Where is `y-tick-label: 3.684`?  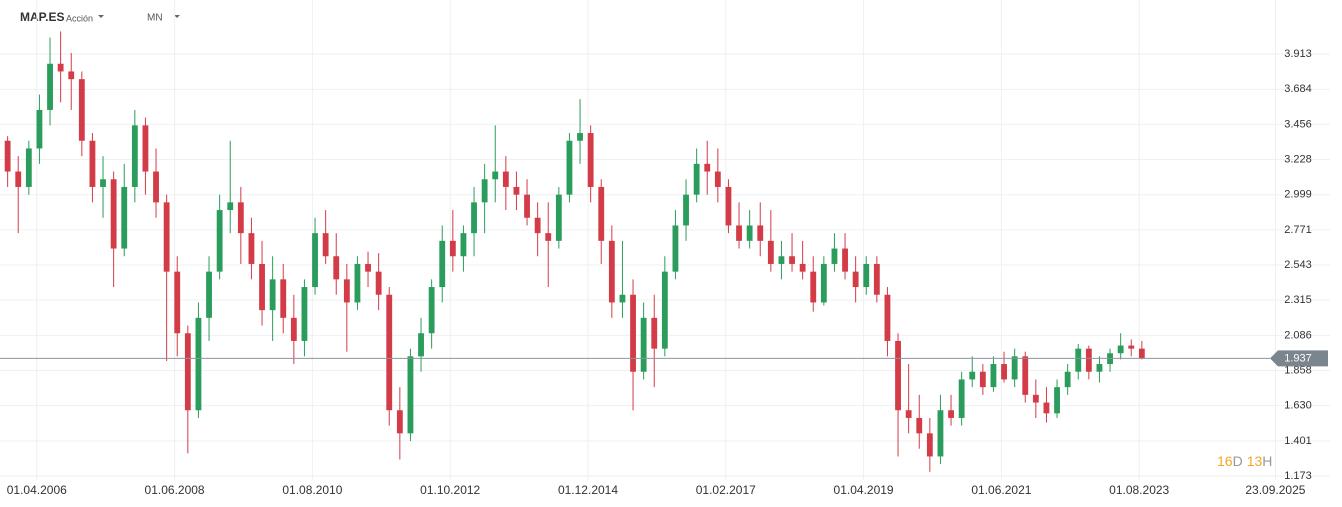 y-tick-label: 3.684 is located at coordinates (1298, 89).